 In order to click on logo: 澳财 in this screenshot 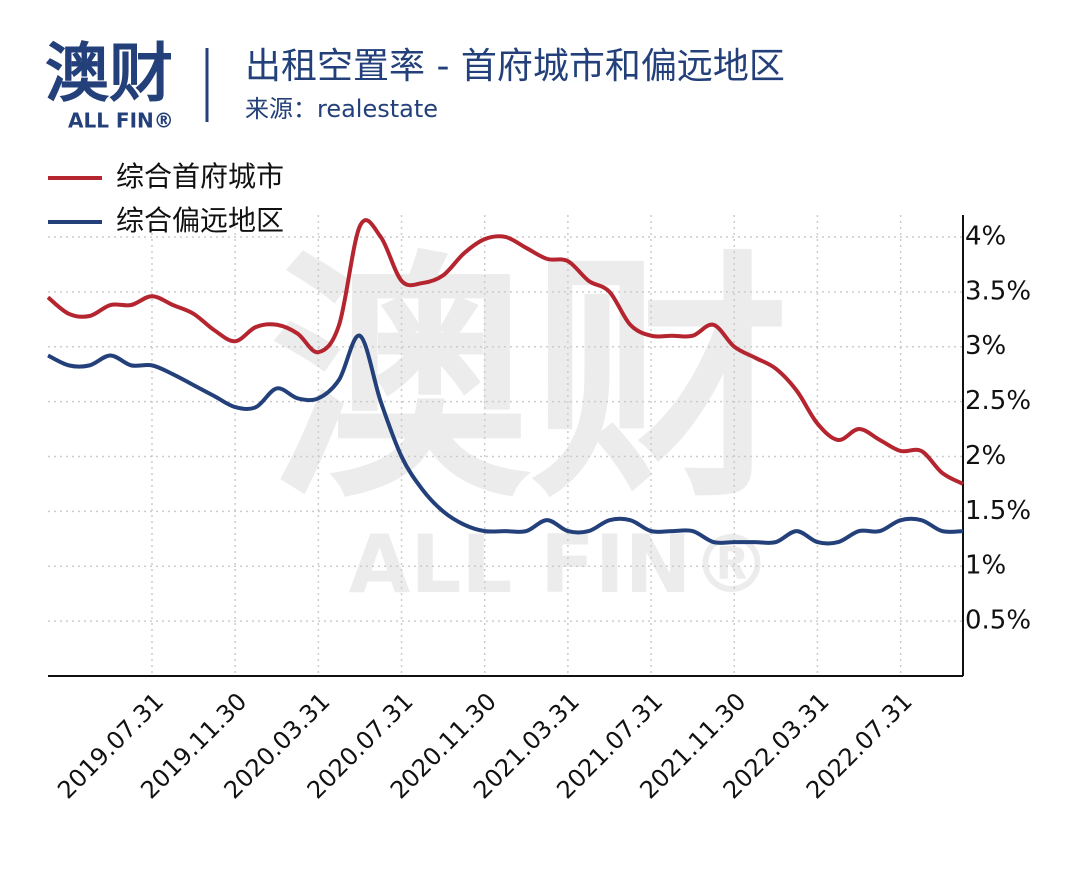, I will do `click(109, 75)`.